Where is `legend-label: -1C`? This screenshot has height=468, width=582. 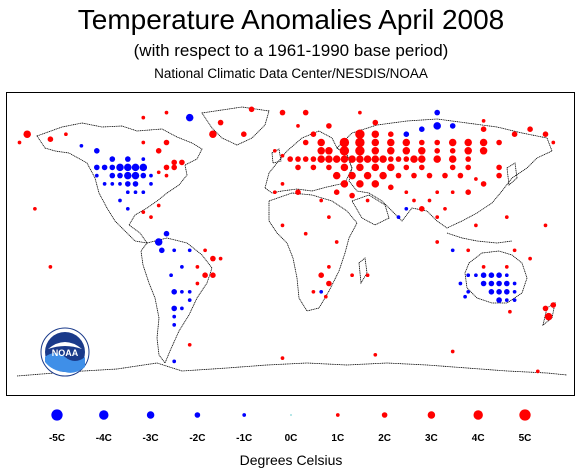 legend-label: -1C is located at coordinates (244, 438).